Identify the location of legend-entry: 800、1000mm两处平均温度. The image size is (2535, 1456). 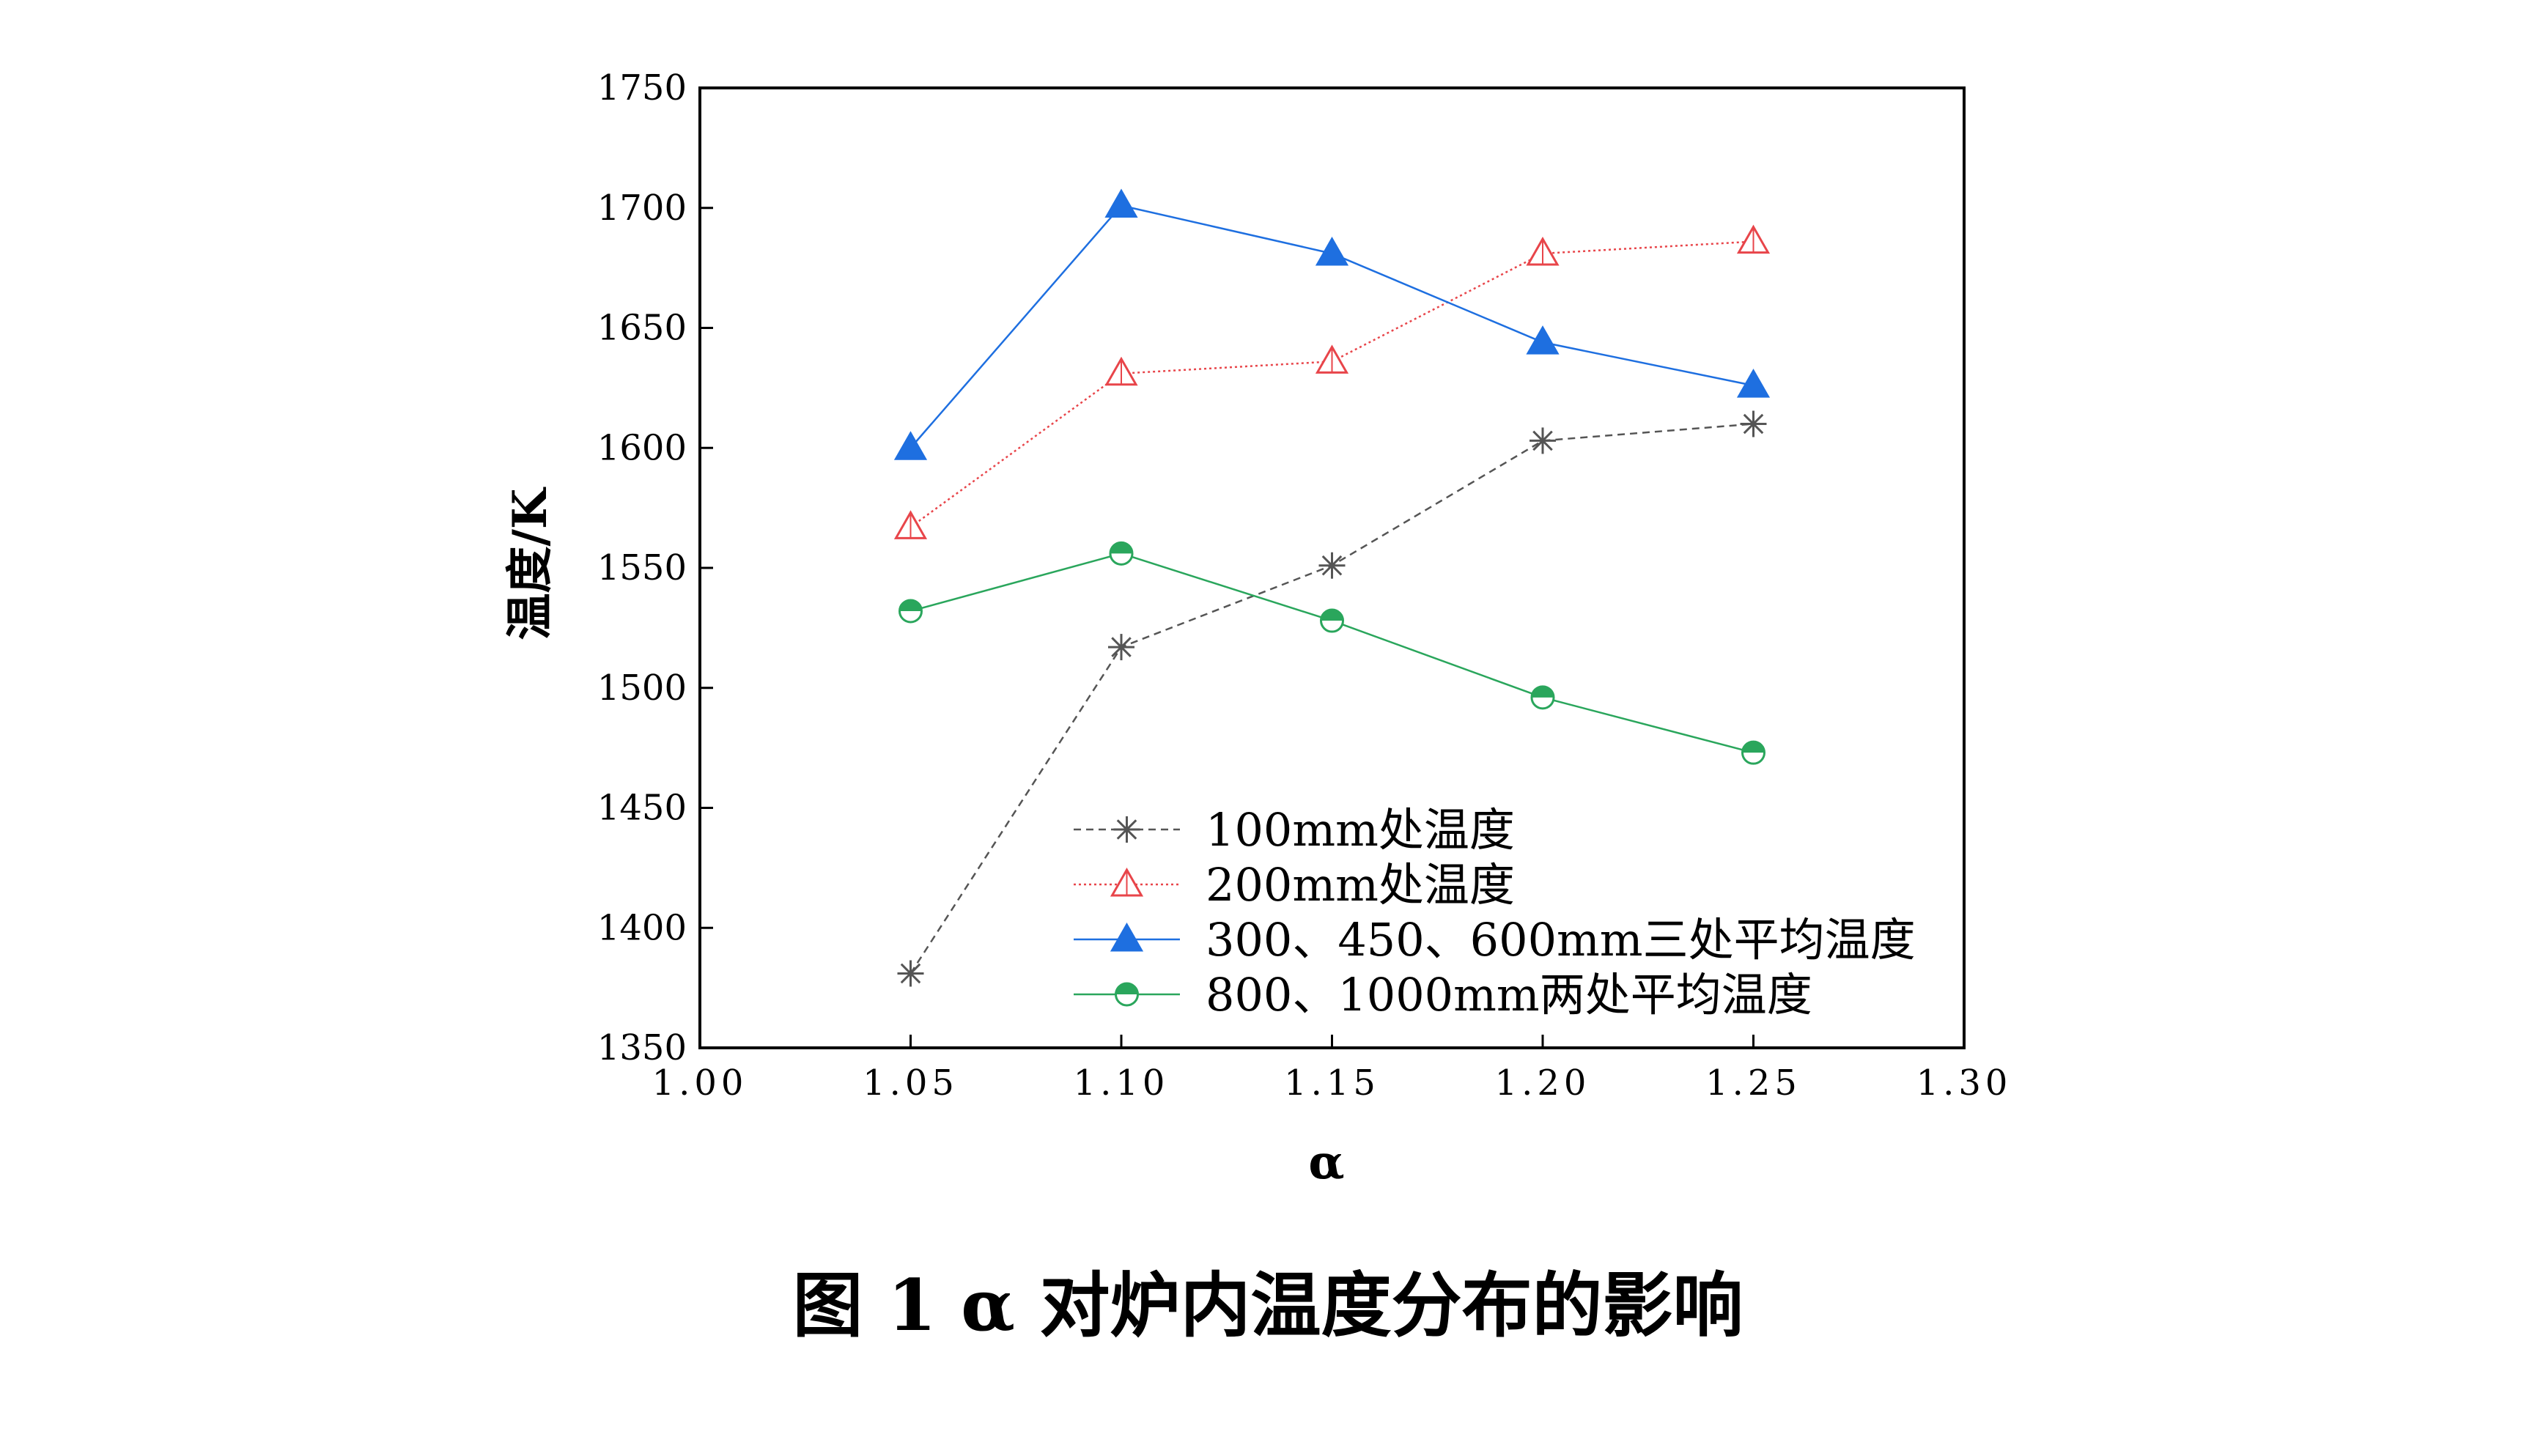
(1443, 994).